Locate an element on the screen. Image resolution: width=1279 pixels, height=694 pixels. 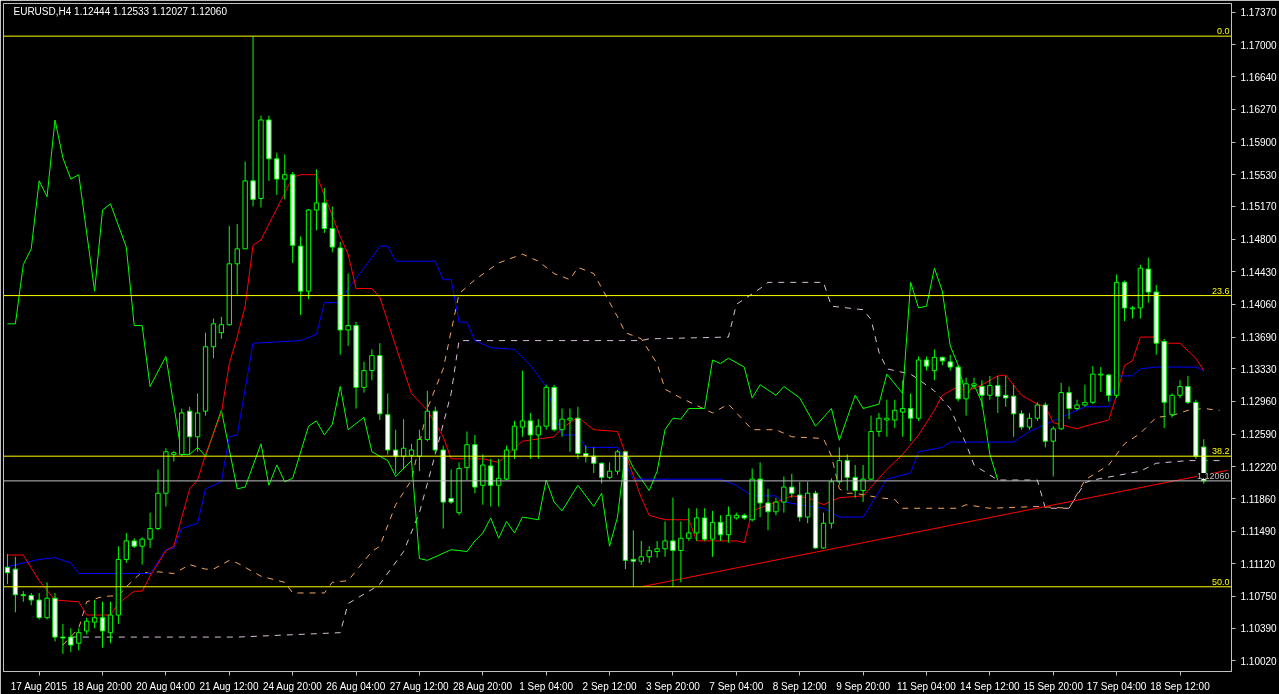
y-tick-label: 1.16640 is located at coordinates (1259, 77).